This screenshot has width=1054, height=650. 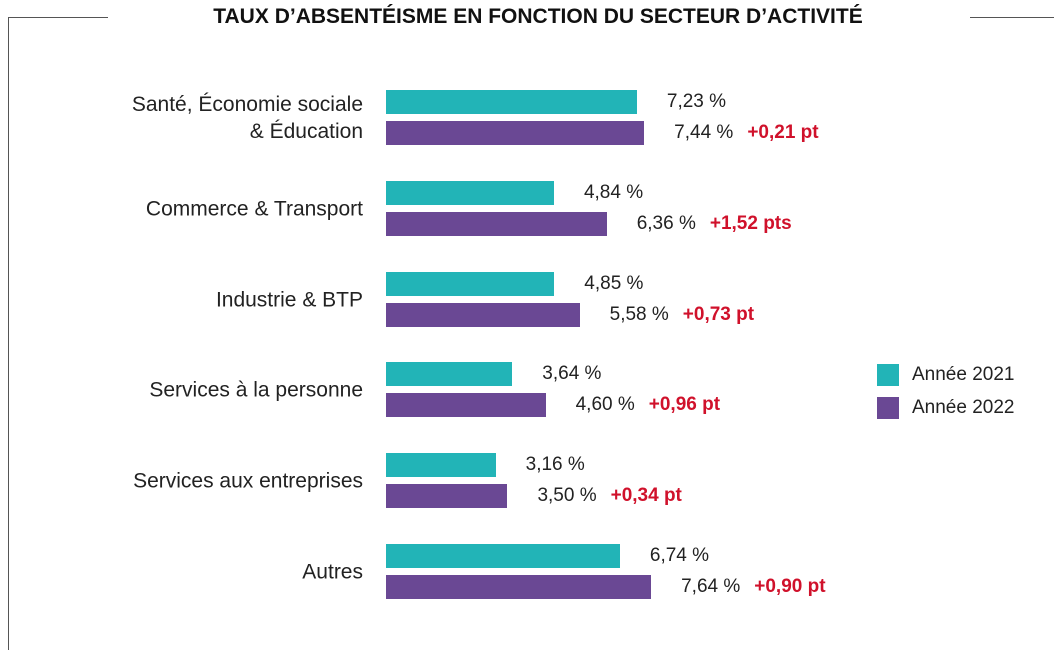 What do you see at coordinates (289, 300) in the screenshot?
I see `category-label: Industrie & BTP` at bounding box center [289, 300].